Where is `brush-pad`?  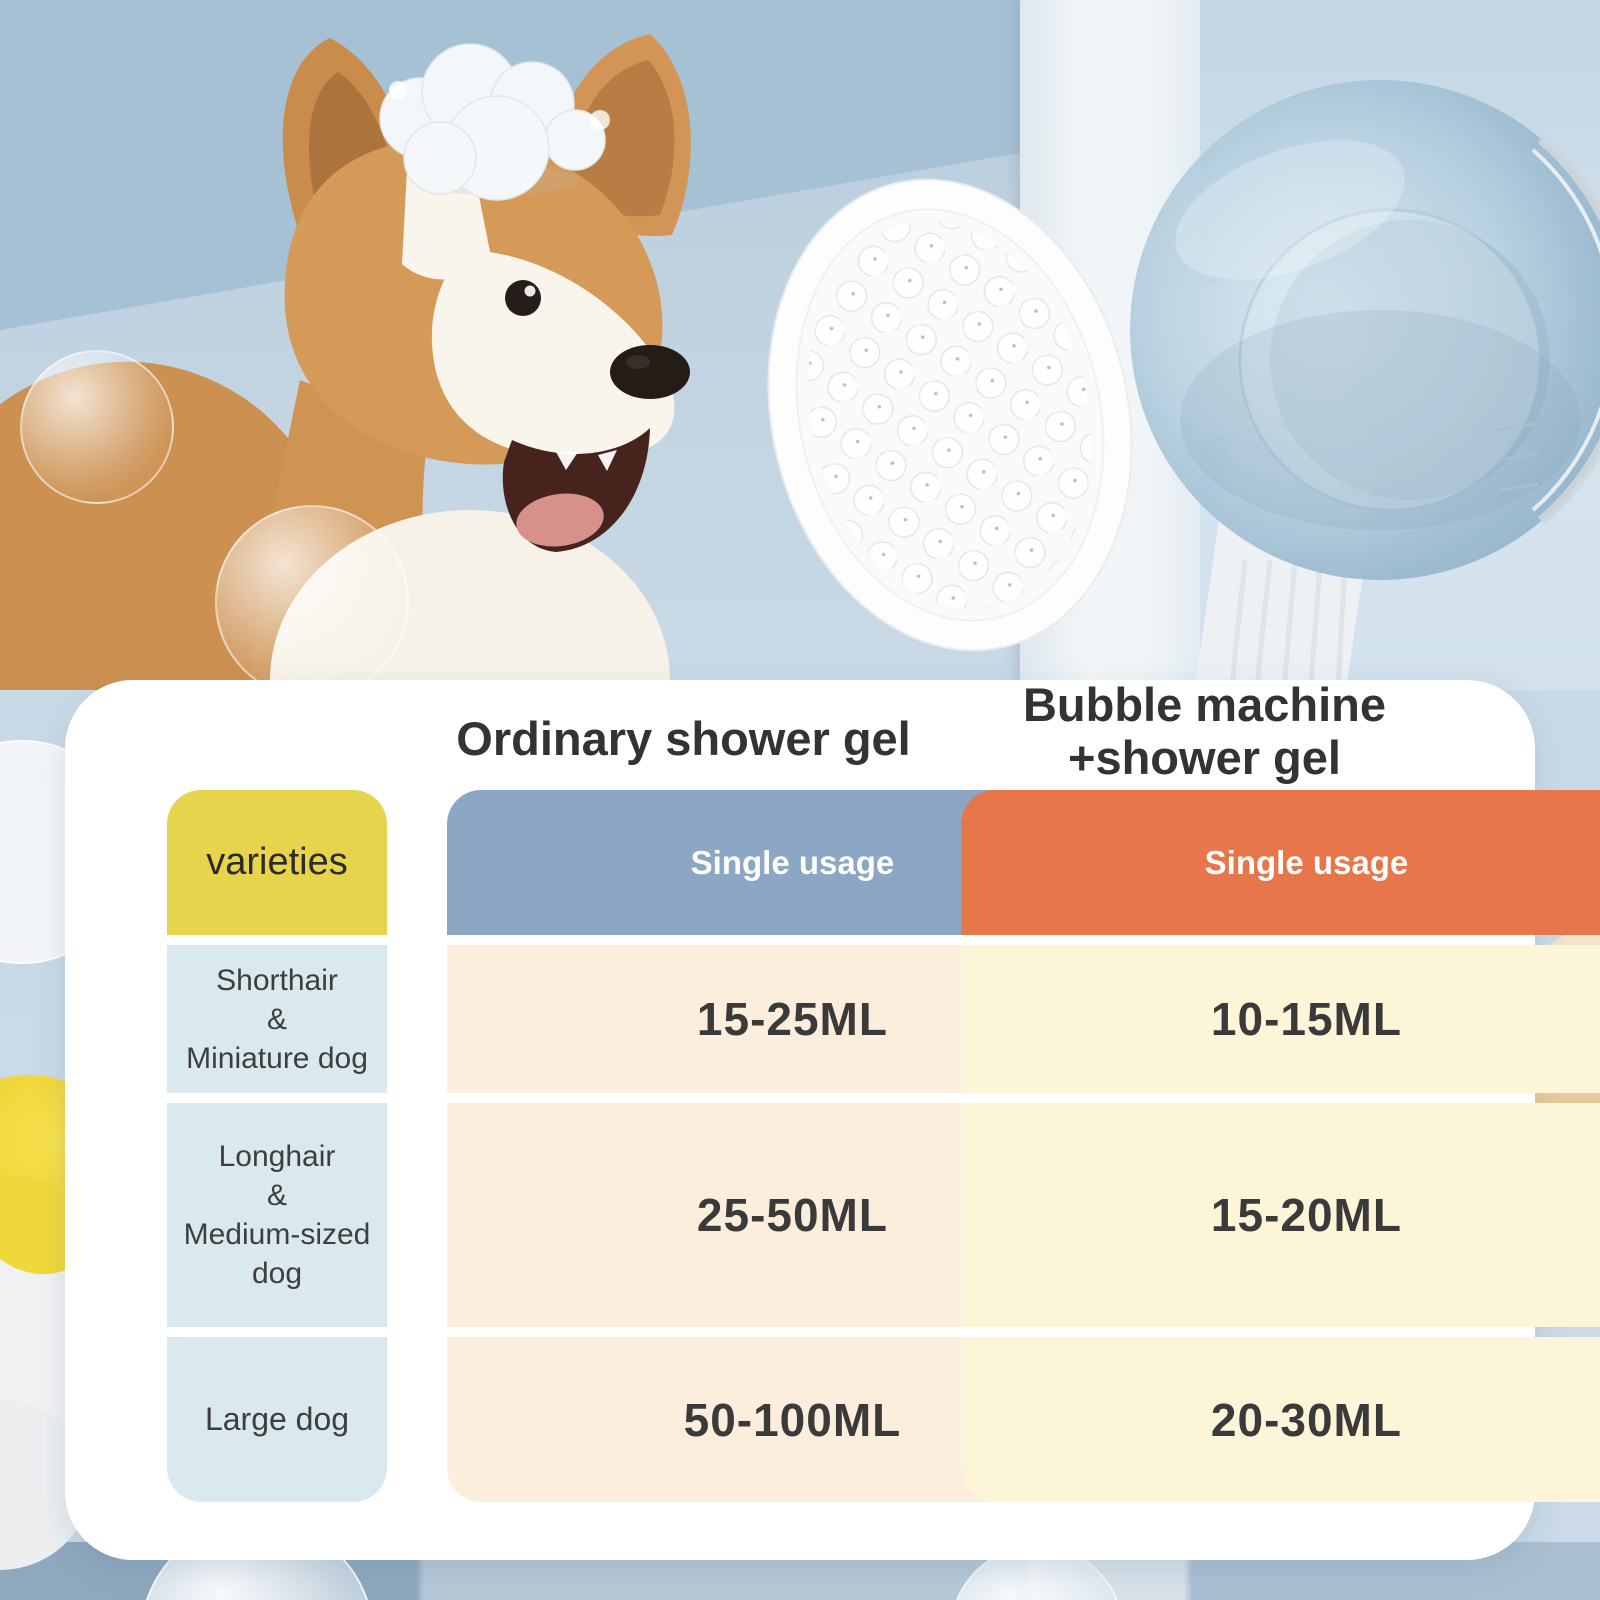
brush-pad is located at coordinates (950, 415).